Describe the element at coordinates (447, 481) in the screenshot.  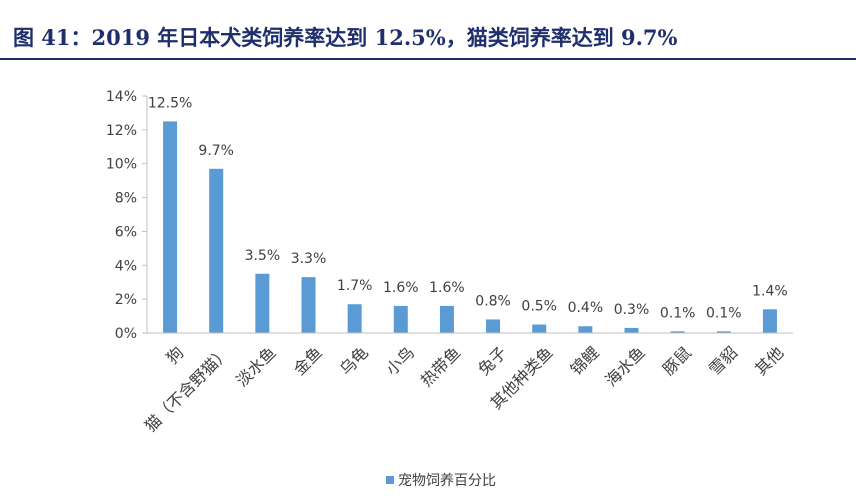
I see `legend-label: 宠物饲养百分比` at that location.